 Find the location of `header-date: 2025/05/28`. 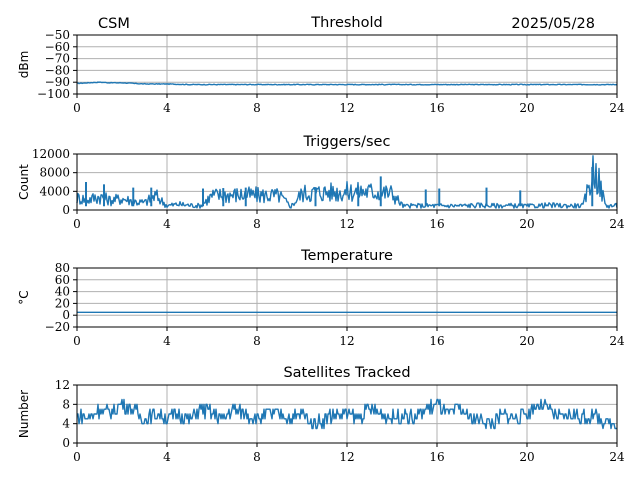

header-date: 2025/05/28 is located at coordinates (553, 24).